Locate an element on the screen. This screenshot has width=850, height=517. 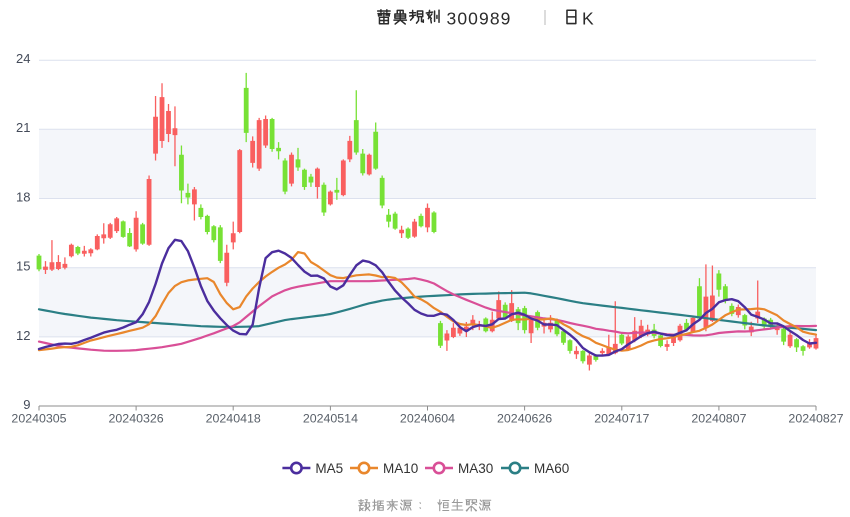
svg-text: 20240717 is located at coordinates (621, 419).